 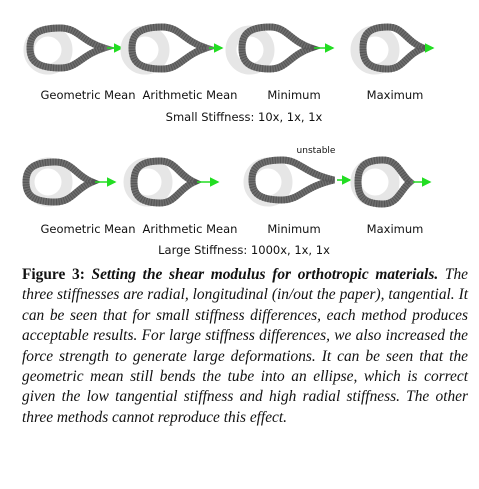 What do you see at coordinates (244, 250) in the screenshot?
I see `row-subtitle-large-stiffness: Large Stiffness: 1000x, 1x, 1x` at bounding box center [244, 250].